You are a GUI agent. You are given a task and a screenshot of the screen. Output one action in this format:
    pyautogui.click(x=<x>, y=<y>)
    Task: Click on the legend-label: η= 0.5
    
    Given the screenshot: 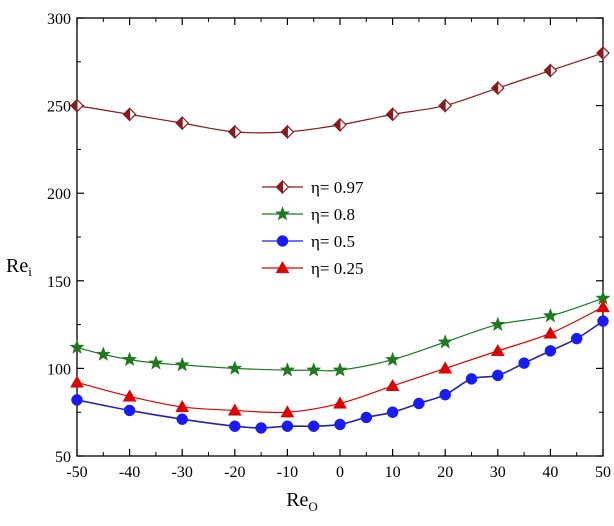 What is the action you would take?
    pyautogui.click(x=333, y=241)
    